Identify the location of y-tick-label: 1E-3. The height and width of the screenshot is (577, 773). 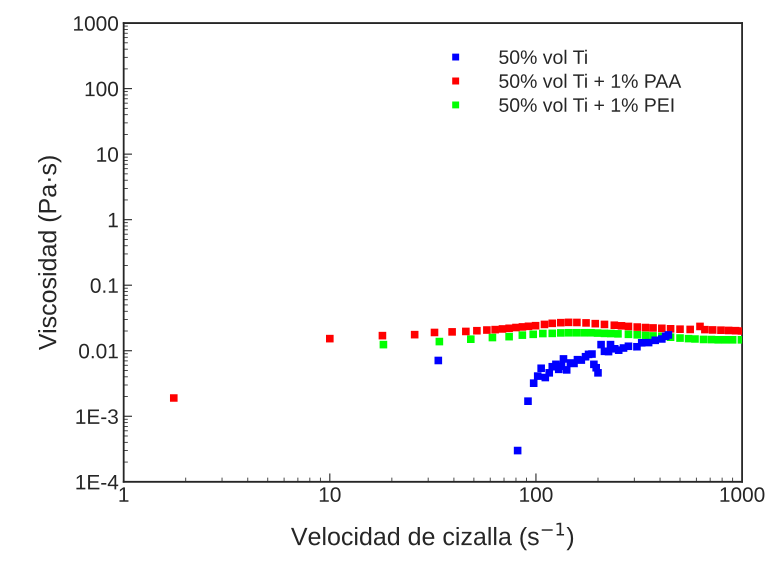
(97, 416).